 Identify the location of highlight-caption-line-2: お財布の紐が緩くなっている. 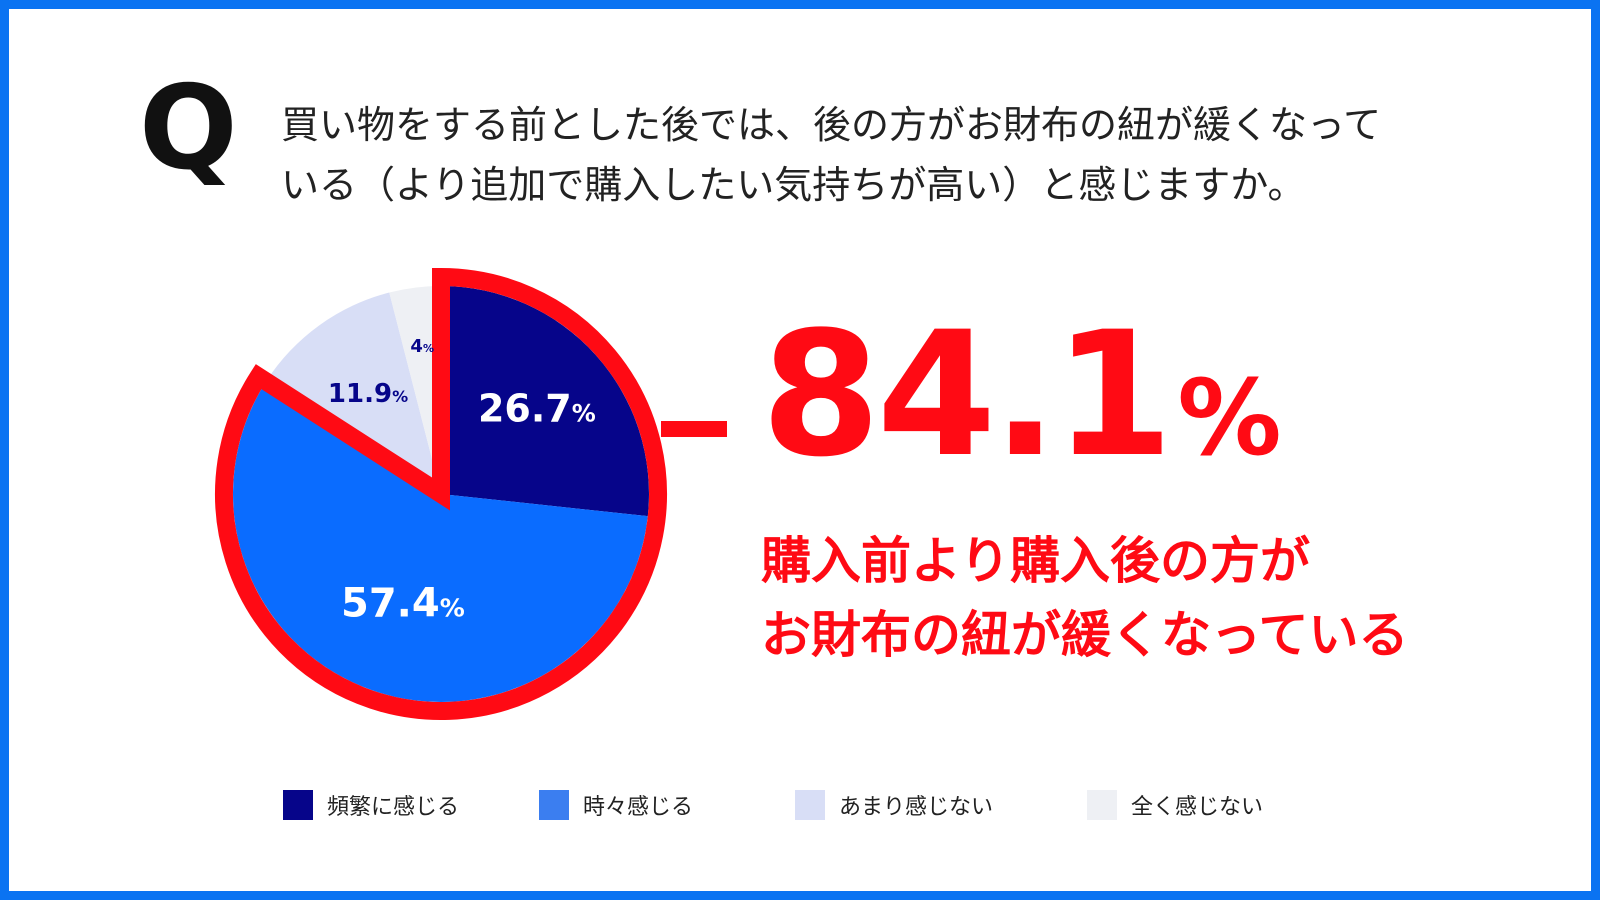
(1085, 635).